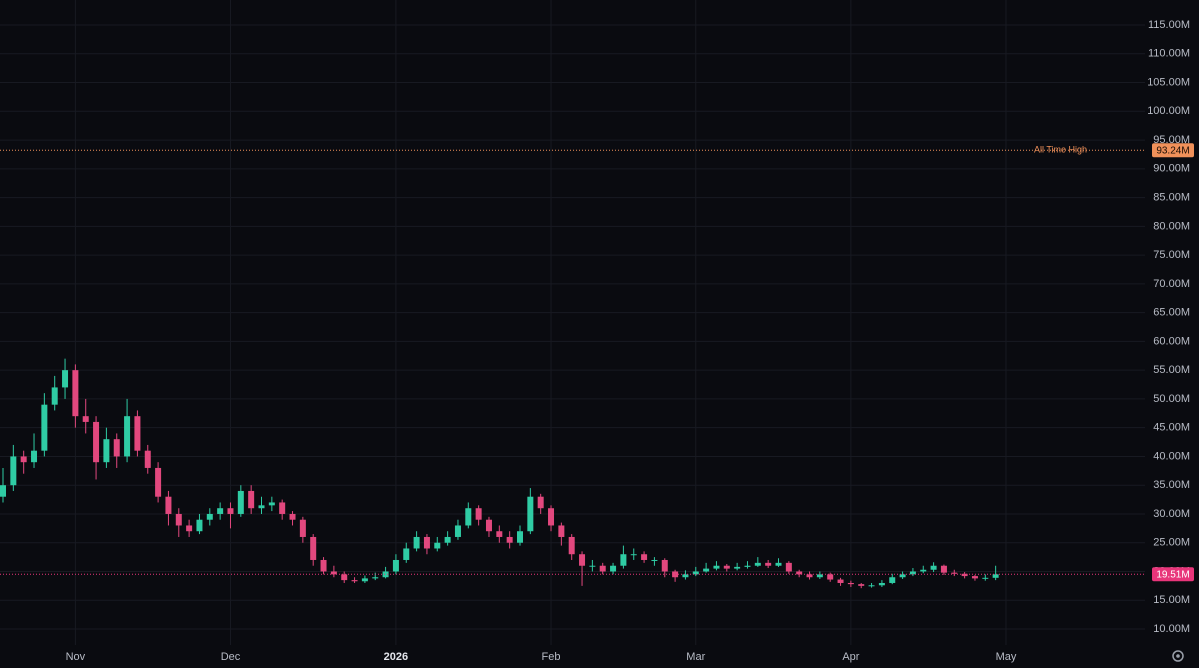 Image resolution: width=1199 pixels, height=668 pixels. What do you see at coordinates (1171, 370) in the screenshot?
I see `y-tick-label: 55.00M` at bounding box center [1171, 370].